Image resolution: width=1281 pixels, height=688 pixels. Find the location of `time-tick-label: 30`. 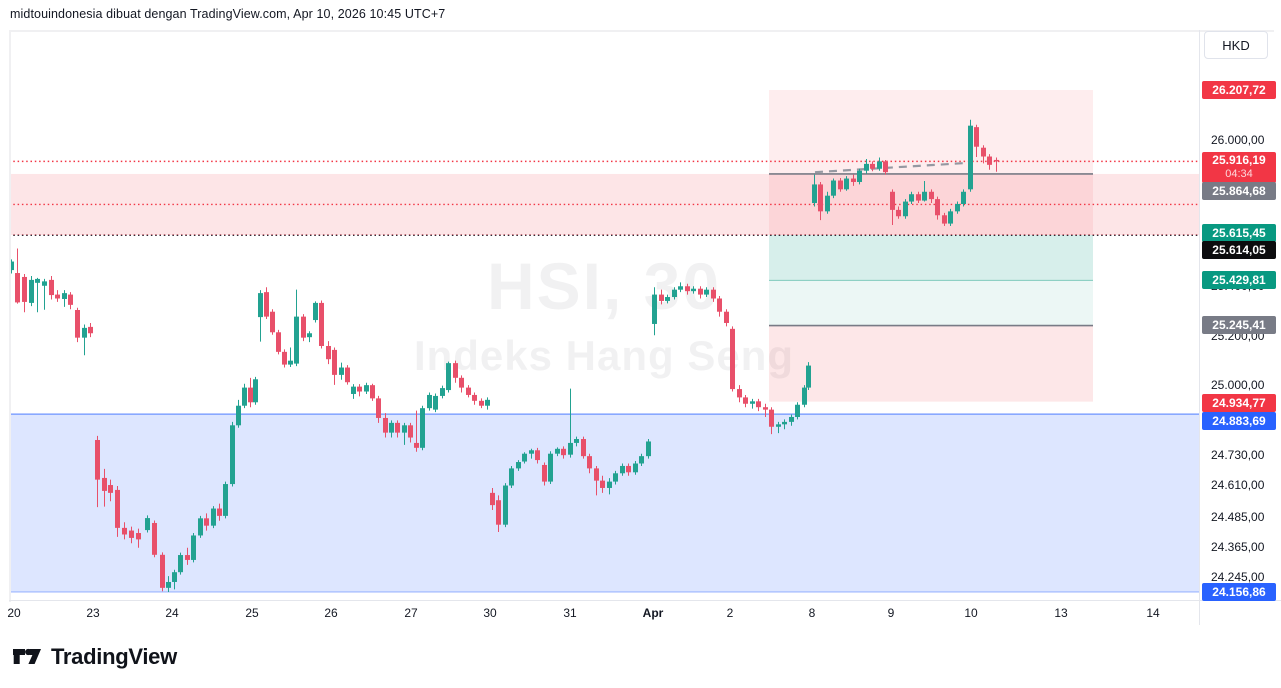

time-tick-label: 30 is located at coordinates (490, 613).